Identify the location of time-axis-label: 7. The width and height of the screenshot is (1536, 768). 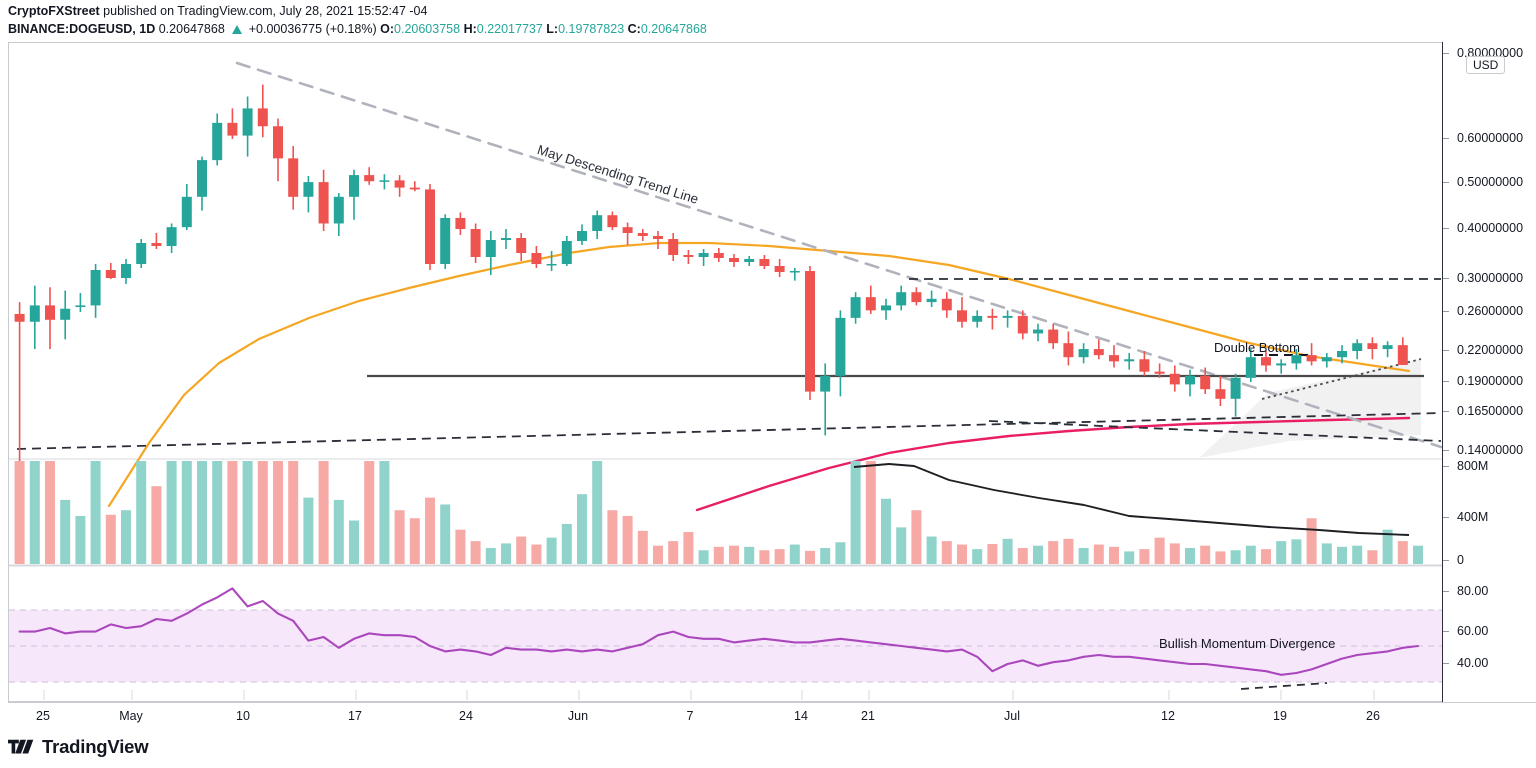
(690, 716).